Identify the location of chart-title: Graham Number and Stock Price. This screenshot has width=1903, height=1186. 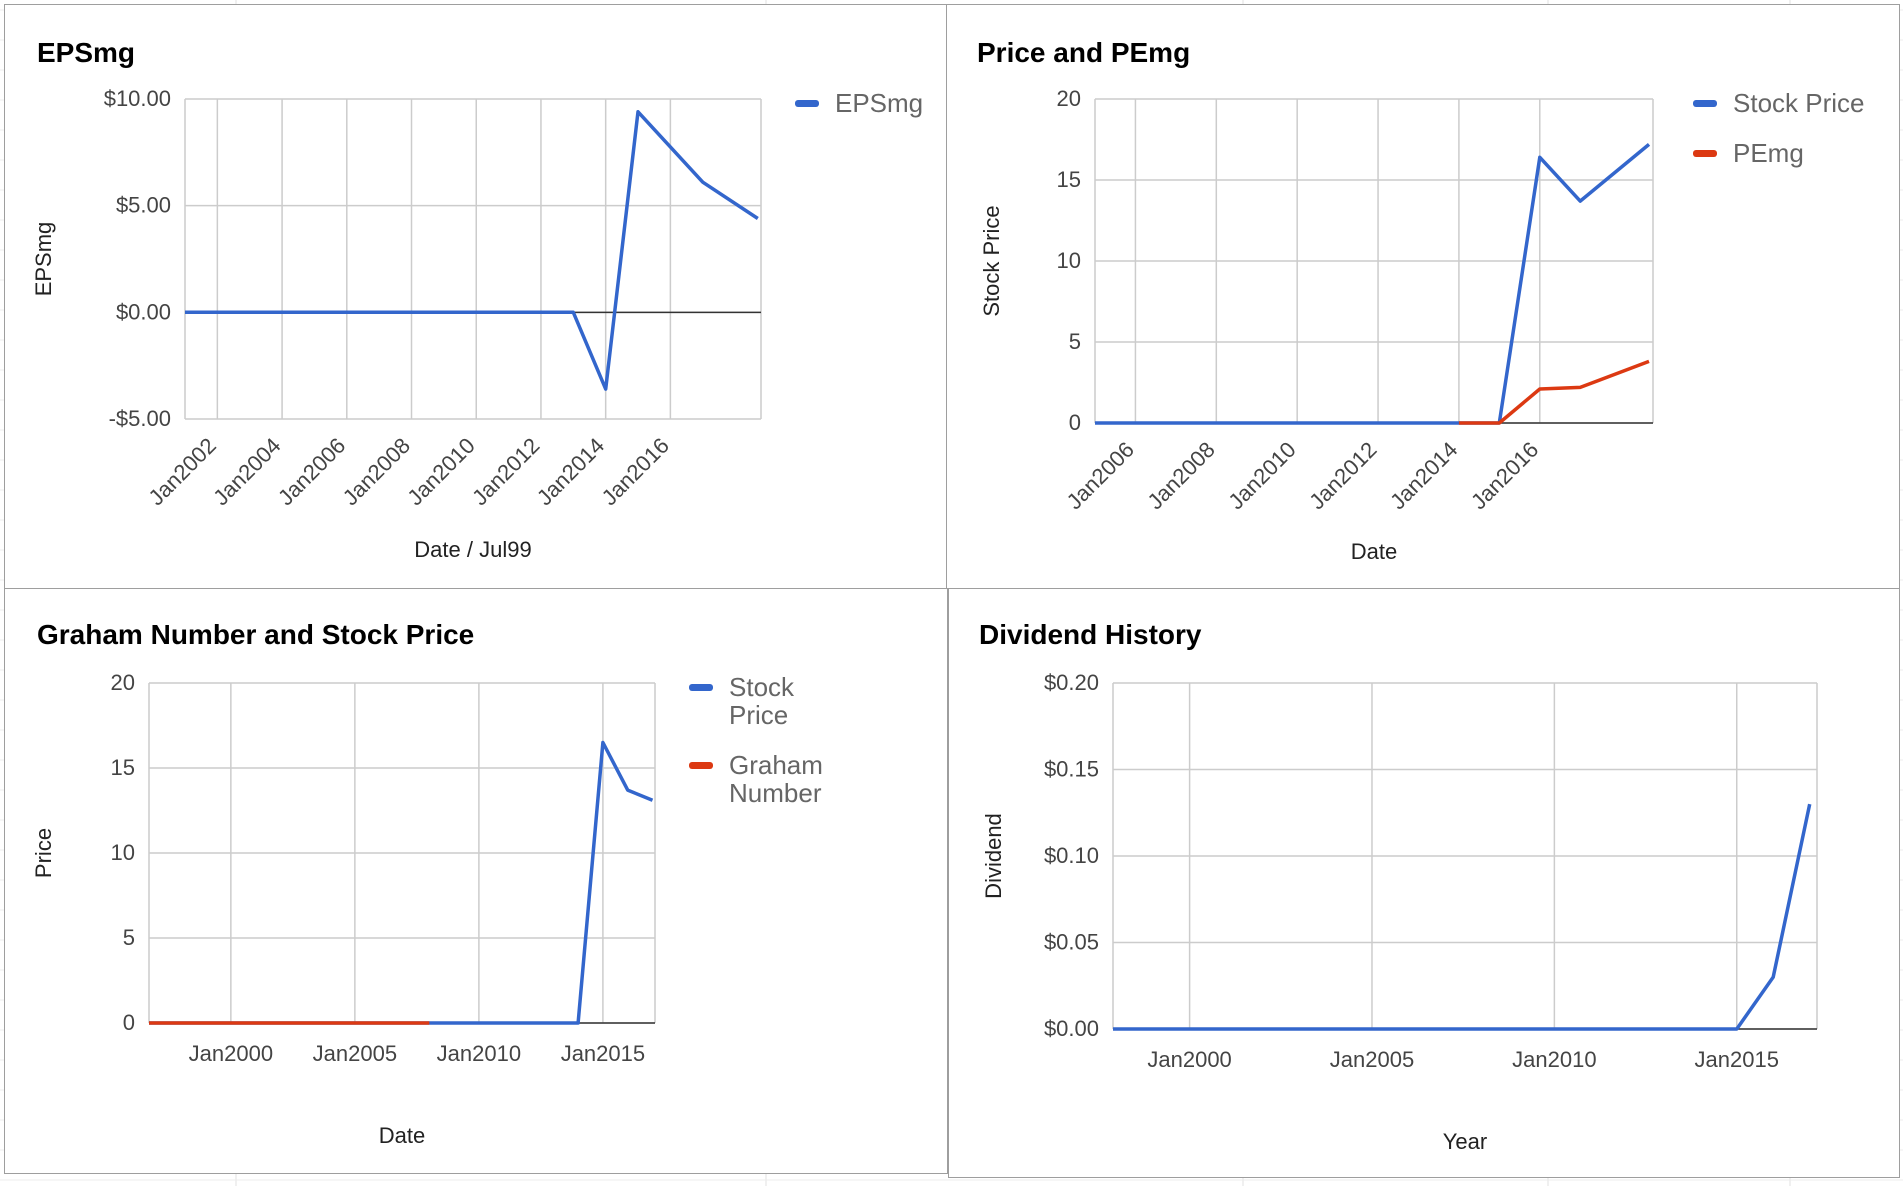
(256, 634).